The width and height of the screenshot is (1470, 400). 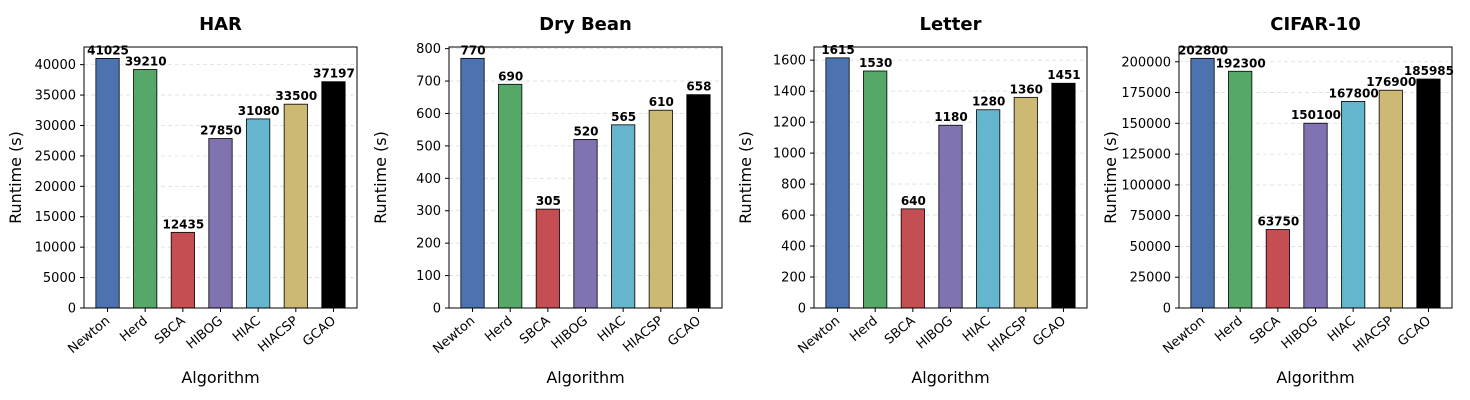 What do you see at coordinates (789, 61) in the screenshot?
I see `y-tick-label: 1600` at bounding box center [789, 61].